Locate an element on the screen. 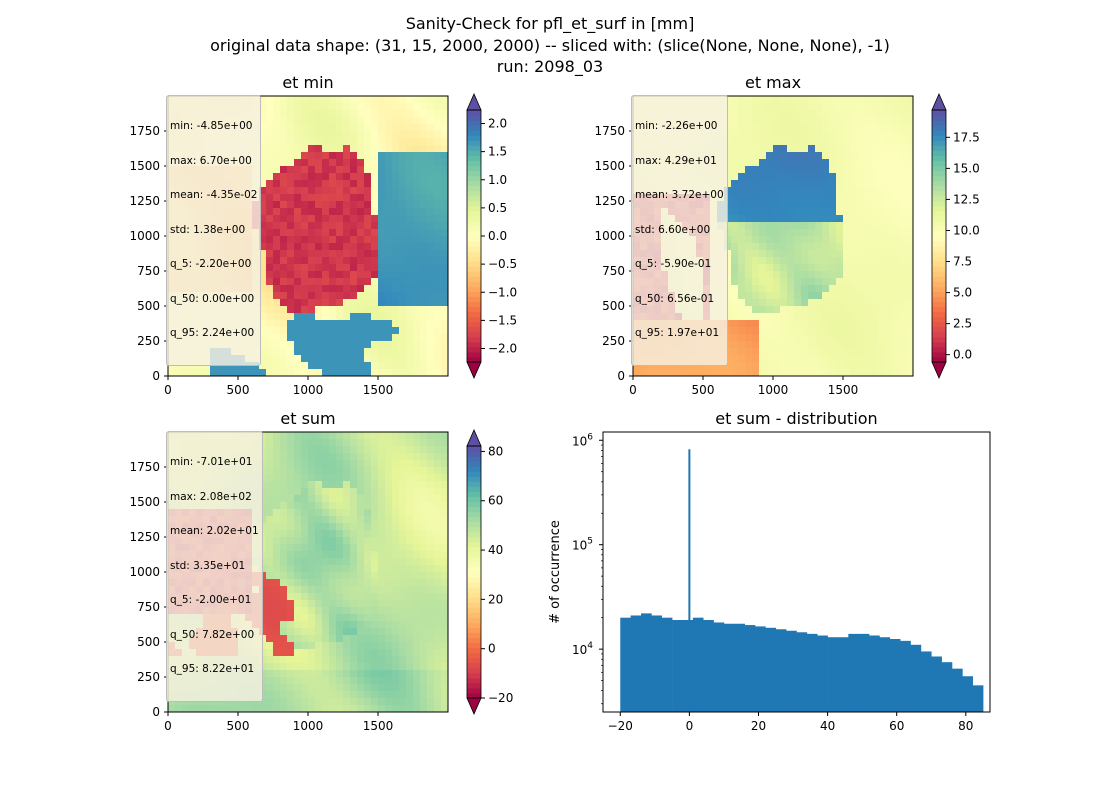 This screenshot has height=800, width=1100. colorbar-segment is located at coordinates (474, 289).